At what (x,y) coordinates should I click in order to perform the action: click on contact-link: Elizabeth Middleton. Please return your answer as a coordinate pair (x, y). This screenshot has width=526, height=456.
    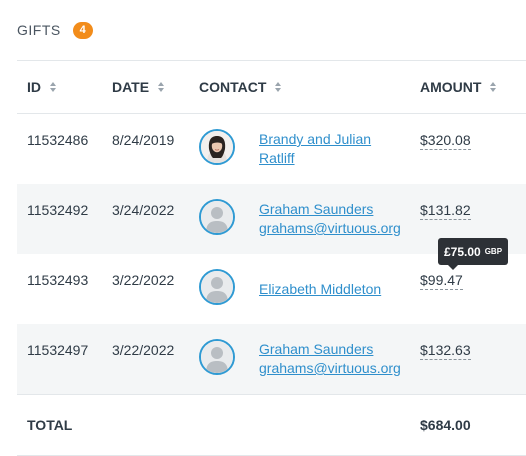
    Looking at the image, I should click on (320, 289).